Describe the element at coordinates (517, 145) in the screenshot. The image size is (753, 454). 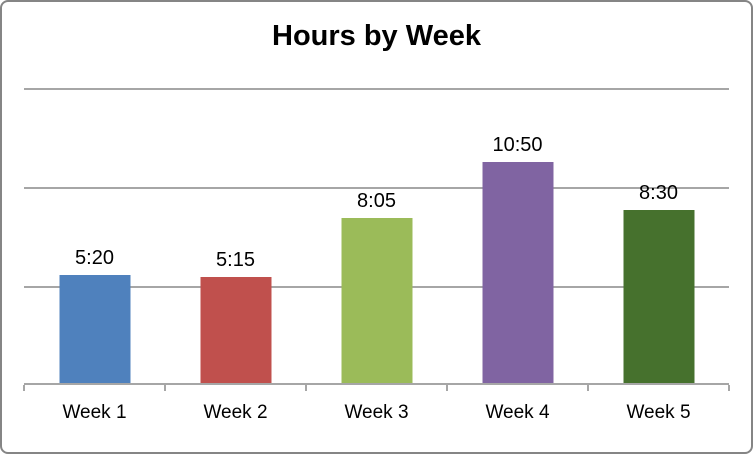
I see `bar-value-label: 10:50` at that location.